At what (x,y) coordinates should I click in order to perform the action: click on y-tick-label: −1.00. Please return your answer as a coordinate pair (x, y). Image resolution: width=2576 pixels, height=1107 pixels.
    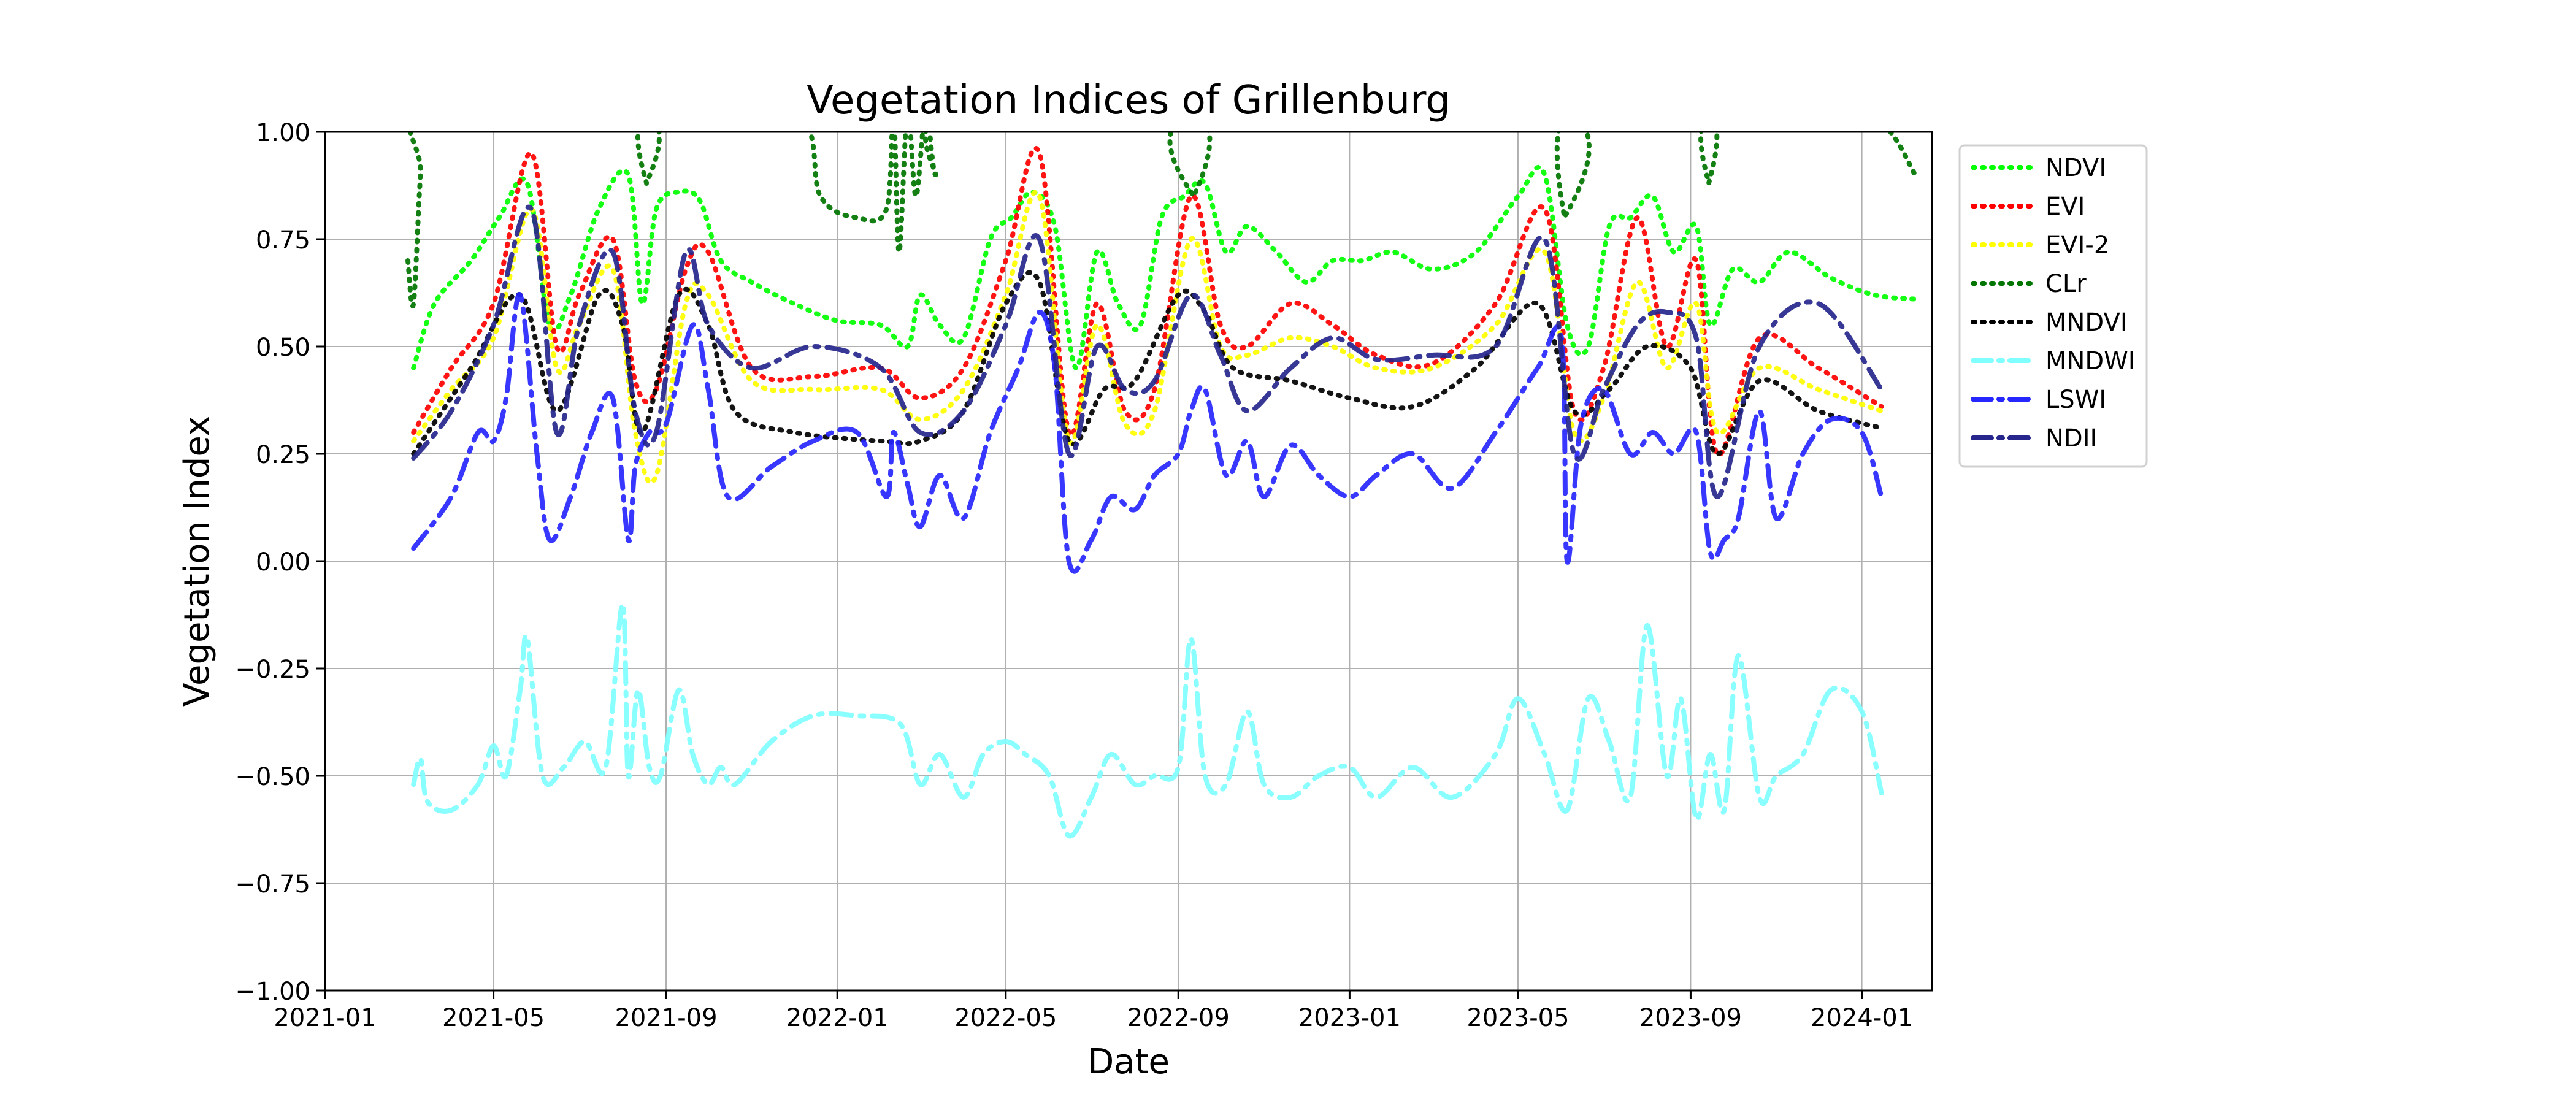
    Looking at the image, I should click on (272, 992).